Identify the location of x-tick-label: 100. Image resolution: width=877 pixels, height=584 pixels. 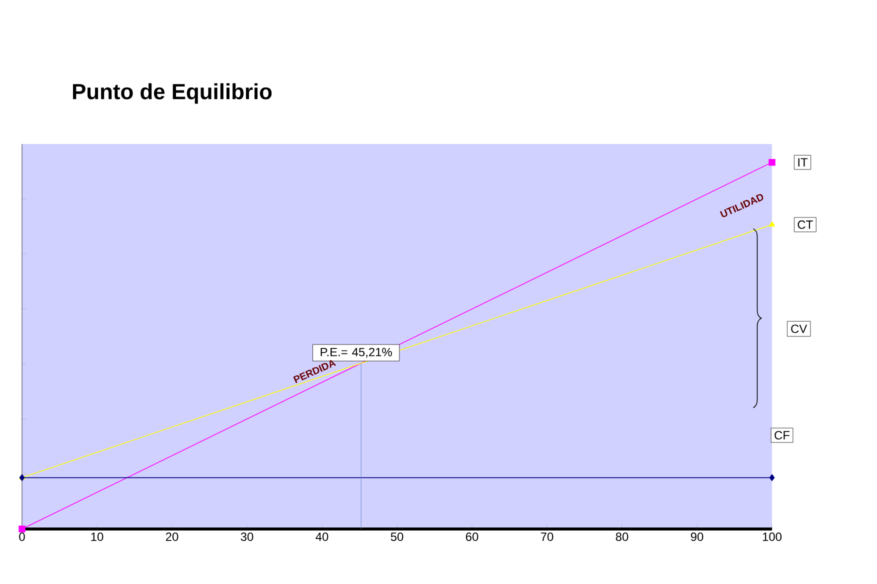
(772, 536).